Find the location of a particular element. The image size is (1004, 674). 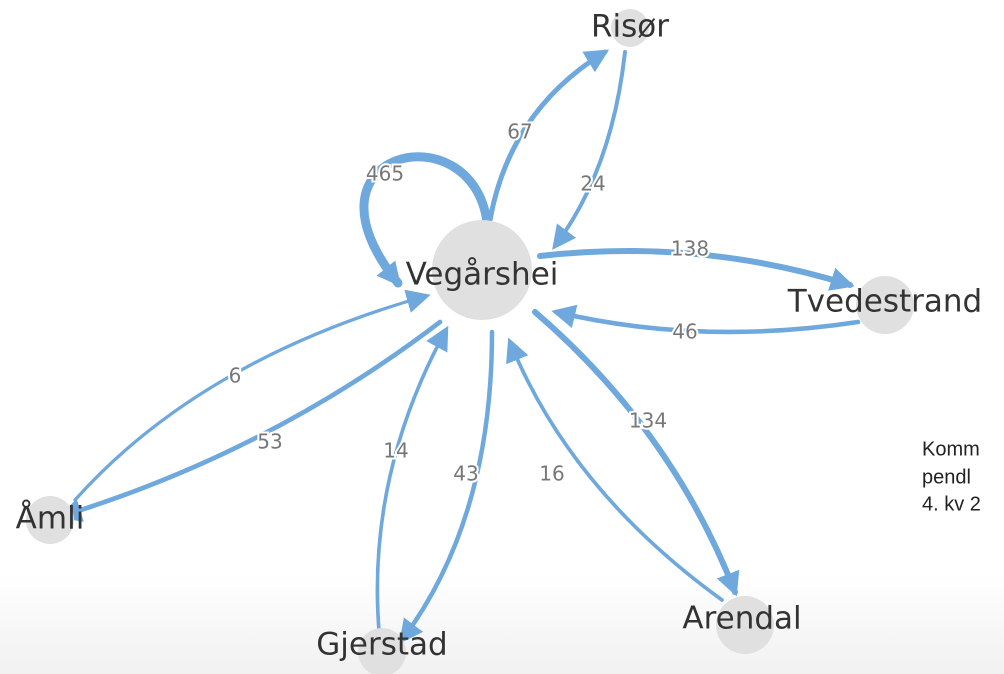

edge-label: 43 is located at coordinates (465, 474).